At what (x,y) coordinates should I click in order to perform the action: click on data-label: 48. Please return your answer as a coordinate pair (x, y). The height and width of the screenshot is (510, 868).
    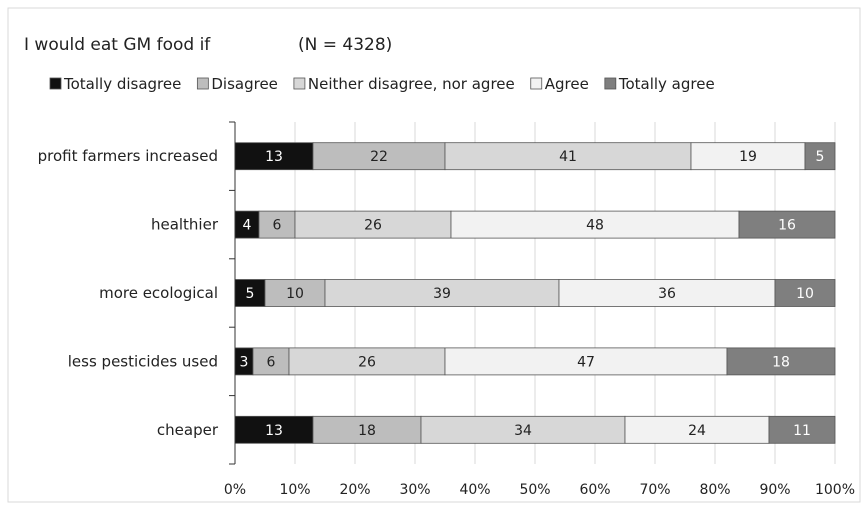
    Looking at the image, I should click on (595, 226).